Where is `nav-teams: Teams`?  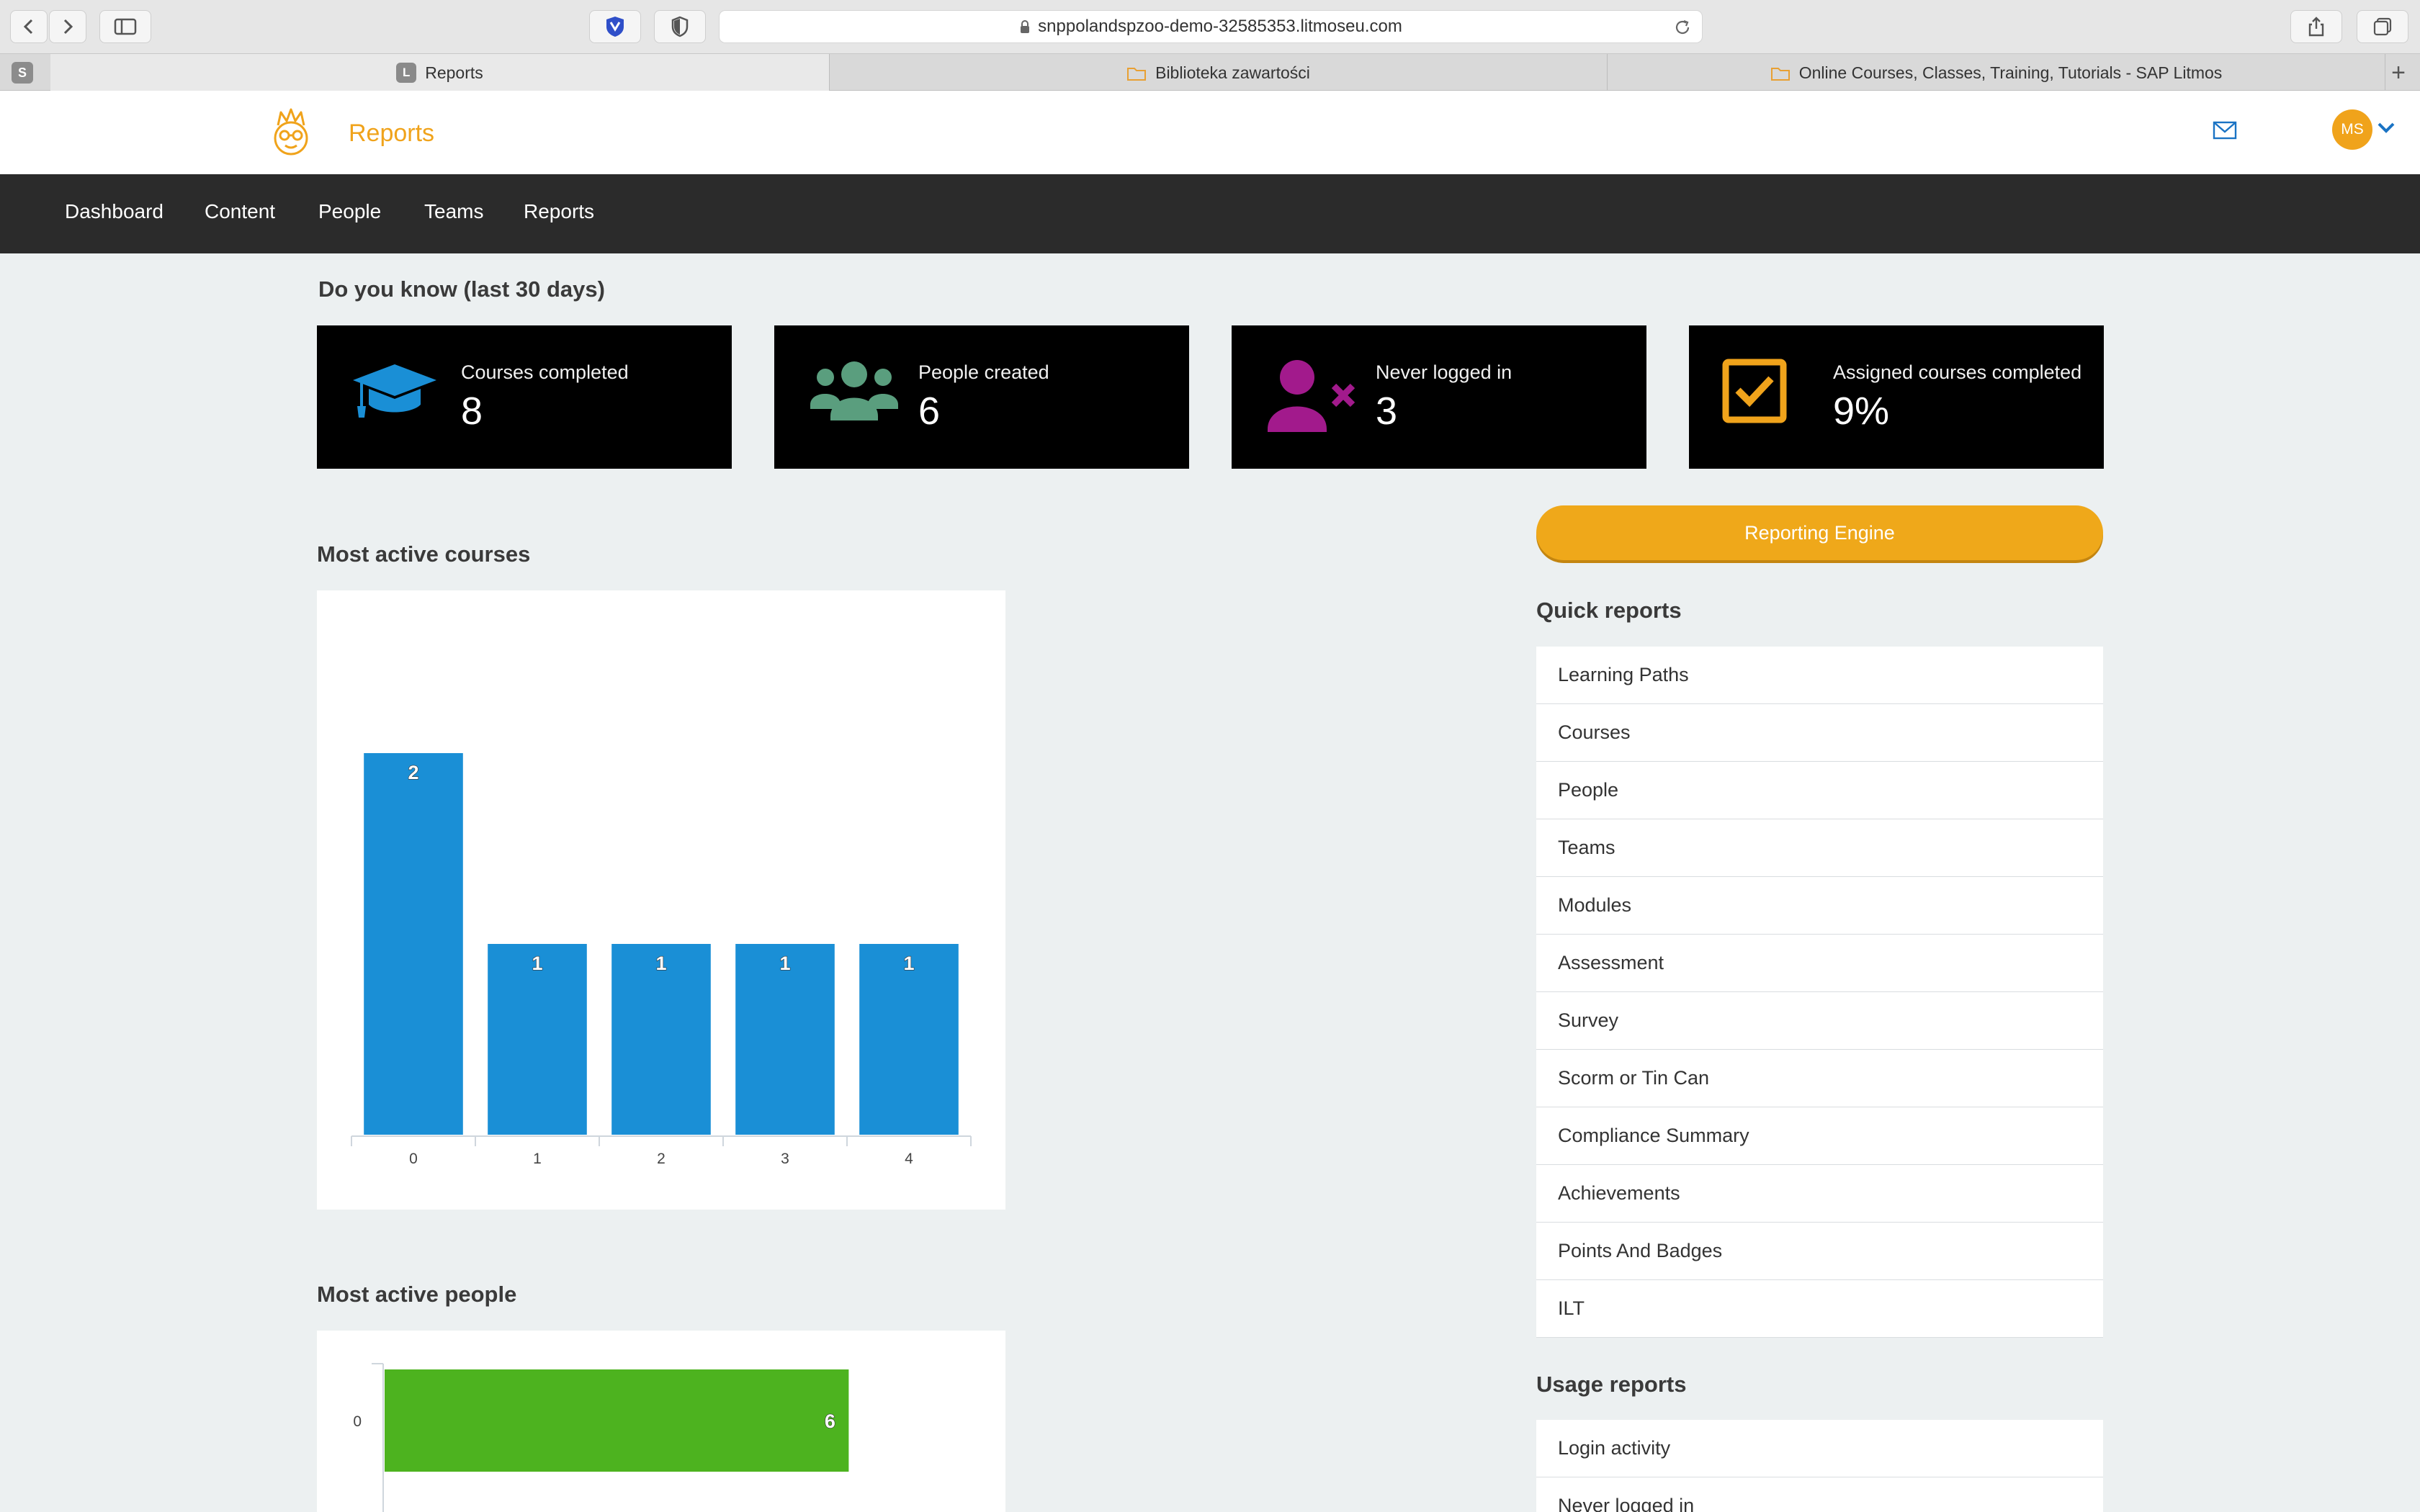 nav-teams: Teams is located at coordinates (454, 211).